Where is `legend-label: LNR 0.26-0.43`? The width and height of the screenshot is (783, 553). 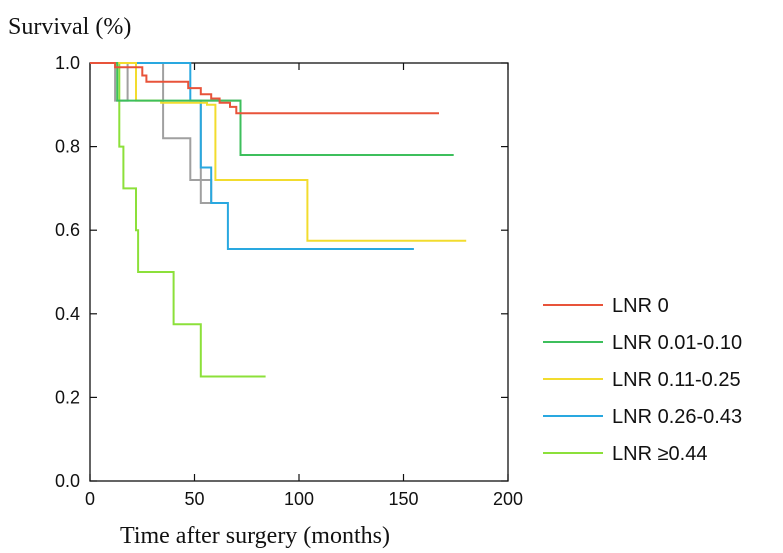 legend-label: LNR 0.26-0.43 is located at coordinates (677, 417).